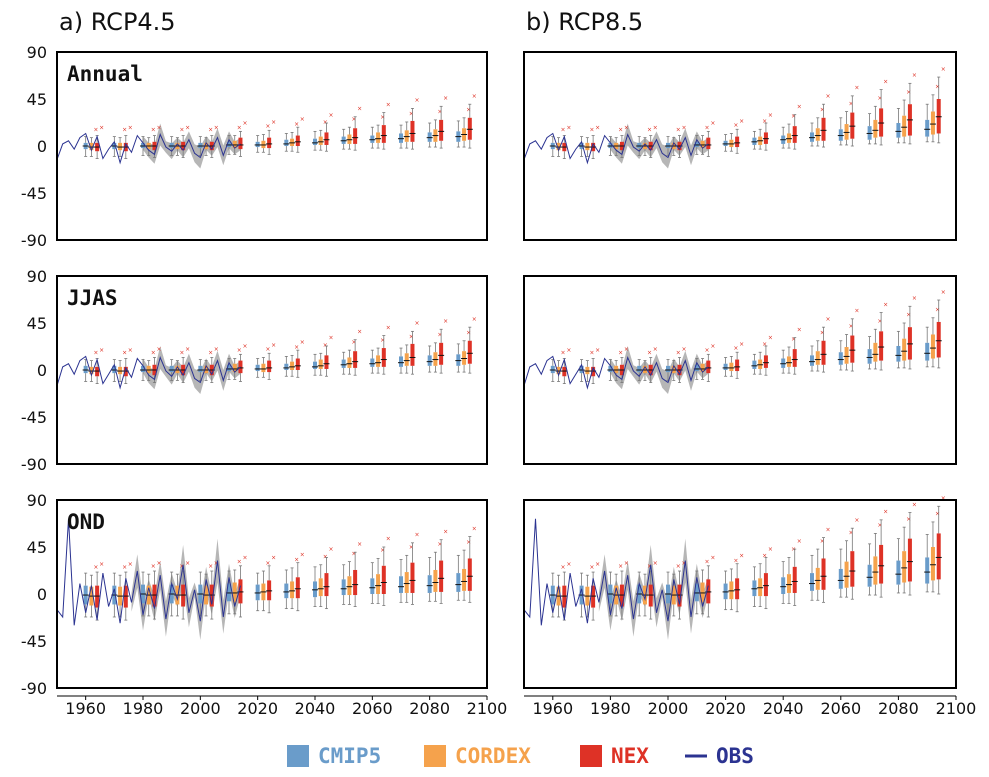  I want to click on box-cordex-2022: ×, so click(733, 137).